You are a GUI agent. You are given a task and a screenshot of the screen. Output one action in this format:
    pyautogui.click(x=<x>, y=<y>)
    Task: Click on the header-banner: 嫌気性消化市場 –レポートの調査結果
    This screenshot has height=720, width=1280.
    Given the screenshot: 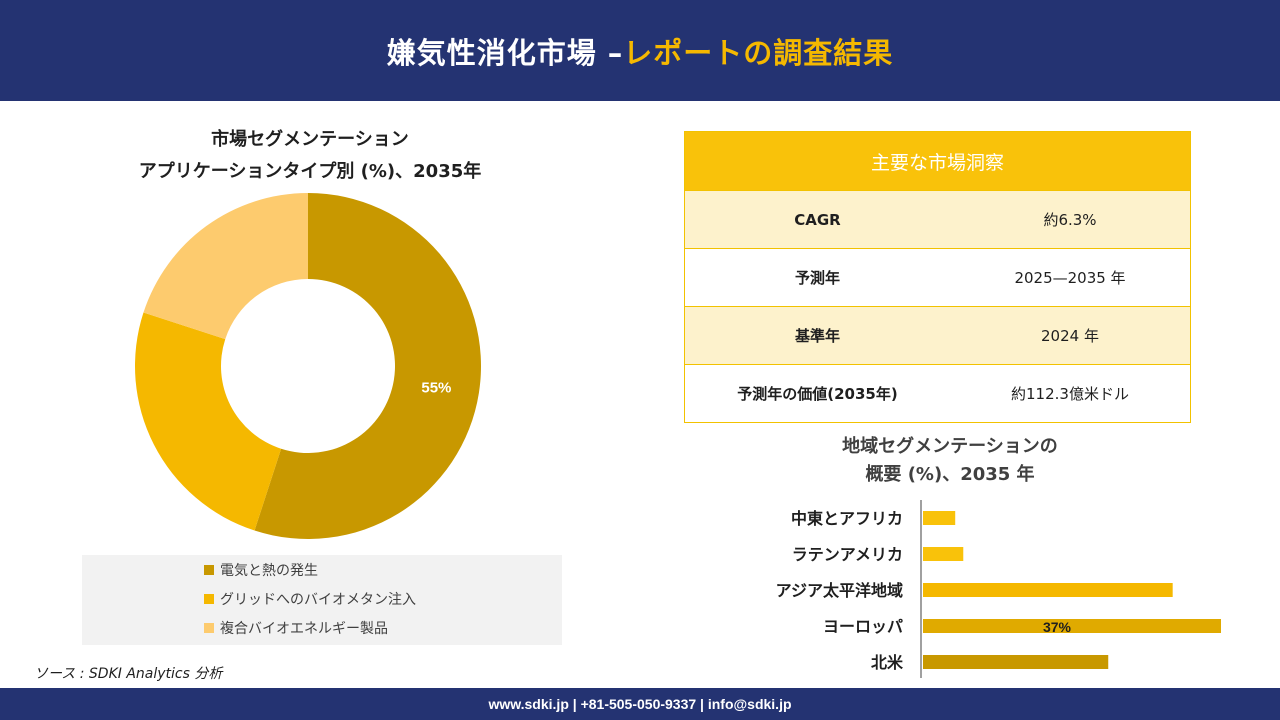 What is the action you would take?
    pyautogui.click(x=640, y=50)
    